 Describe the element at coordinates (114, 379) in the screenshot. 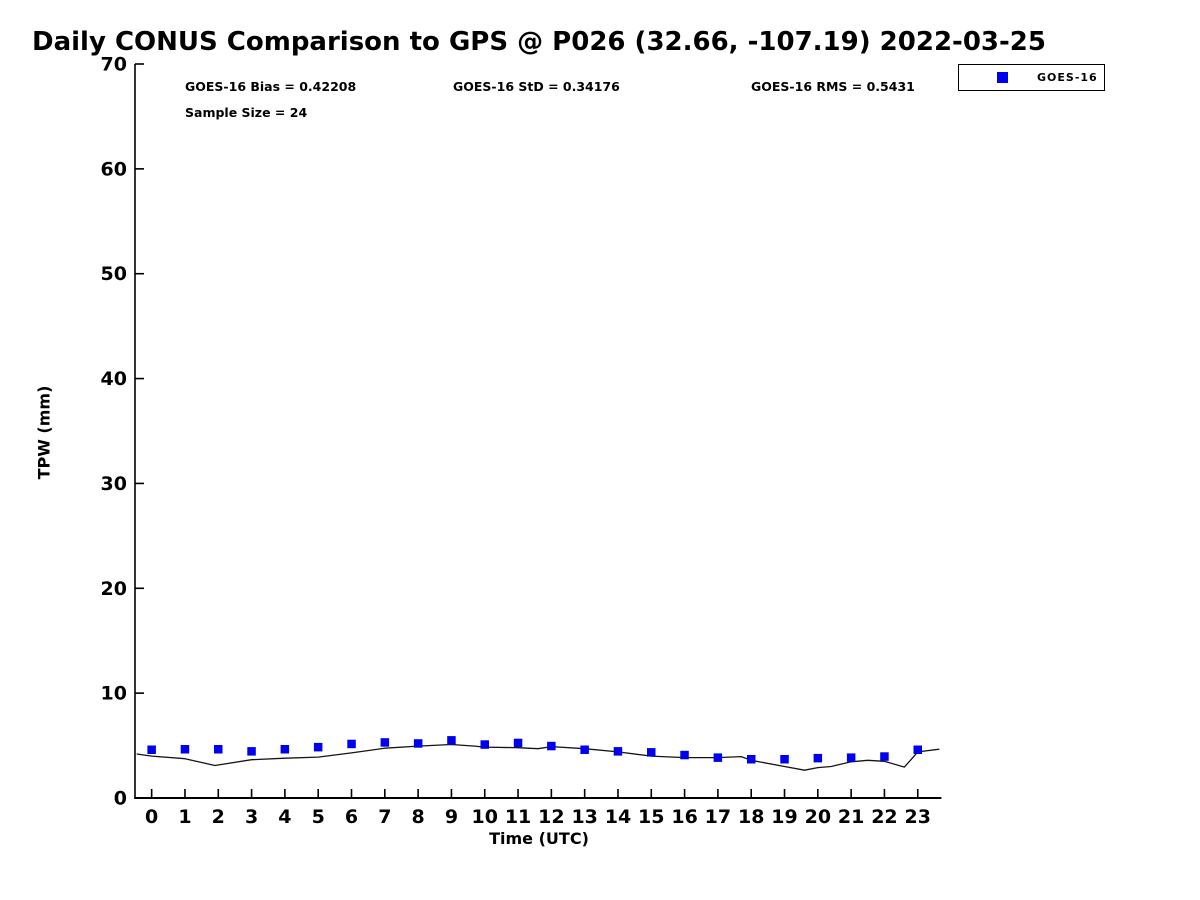

I see `y-tick-label: 40` at that location.